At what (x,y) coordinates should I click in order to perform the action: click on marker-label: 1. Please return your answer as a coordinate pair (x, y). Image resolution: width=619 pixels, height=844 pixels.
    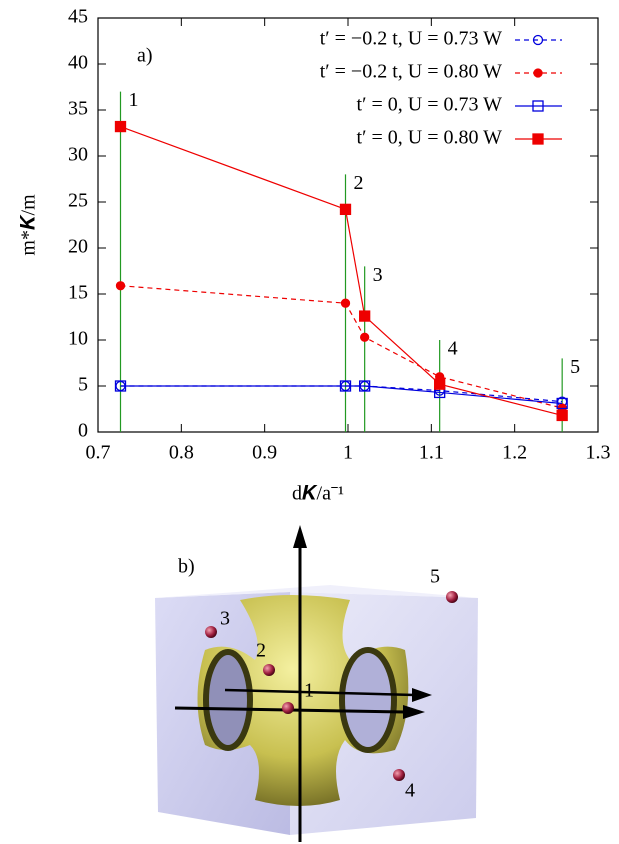
    Looking at the image, I should click on (134, 100).